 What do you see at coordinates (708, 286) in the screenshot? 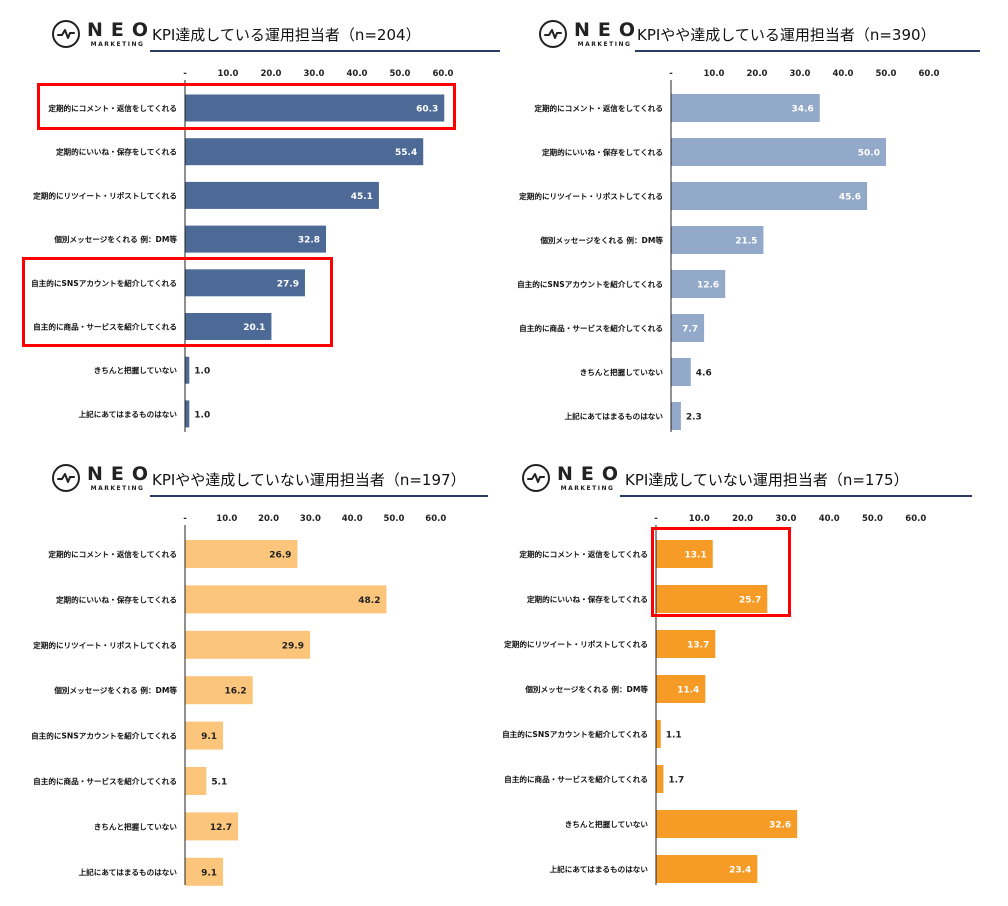
I see `data-label: 12.6` at bounding box center [708, 286].